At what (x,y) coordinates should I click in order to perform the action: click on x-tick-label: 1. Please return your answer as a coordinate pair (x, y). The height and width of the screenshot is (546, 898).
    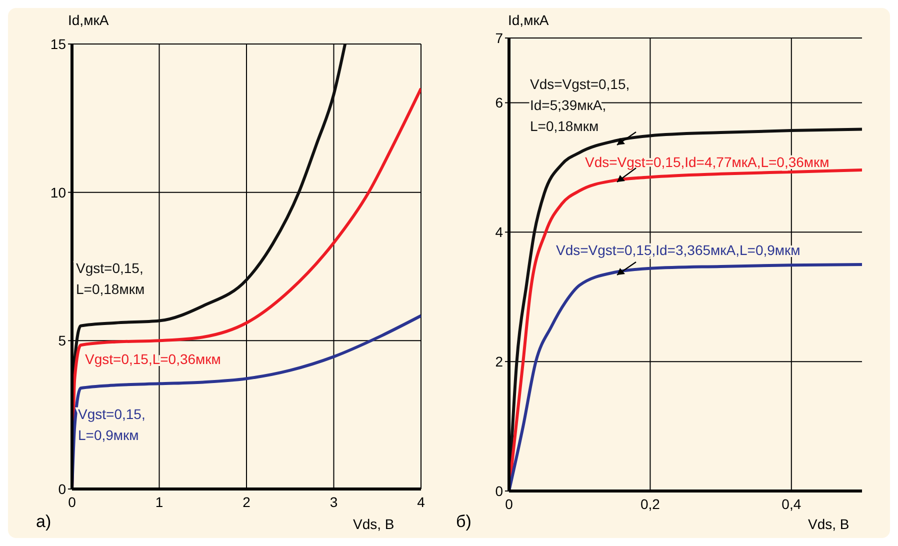
    Looking at the image, I should click on (159, 502).